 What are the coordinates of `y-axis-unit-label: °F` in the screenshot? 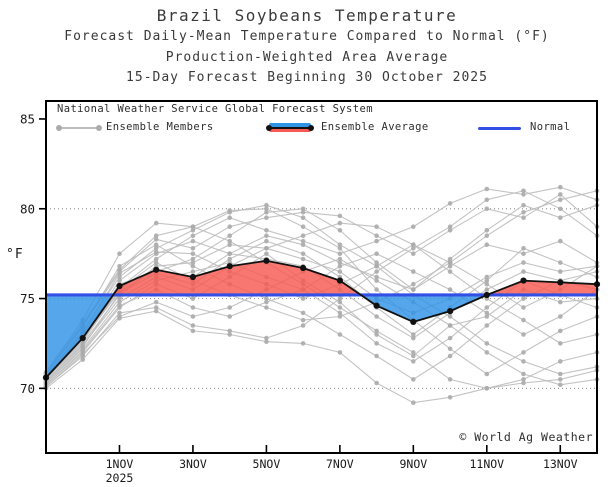 It's located at (15, 254).